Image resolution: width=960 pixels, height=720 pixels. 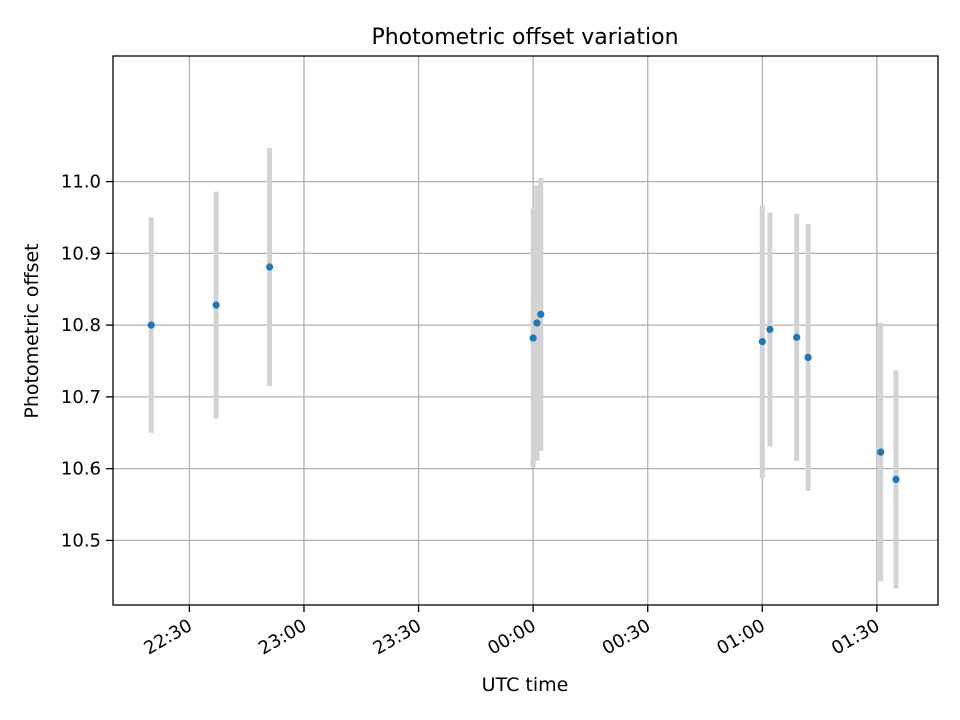 I want to click on y-tick-label: 11.0, so click(x=81, y=182).